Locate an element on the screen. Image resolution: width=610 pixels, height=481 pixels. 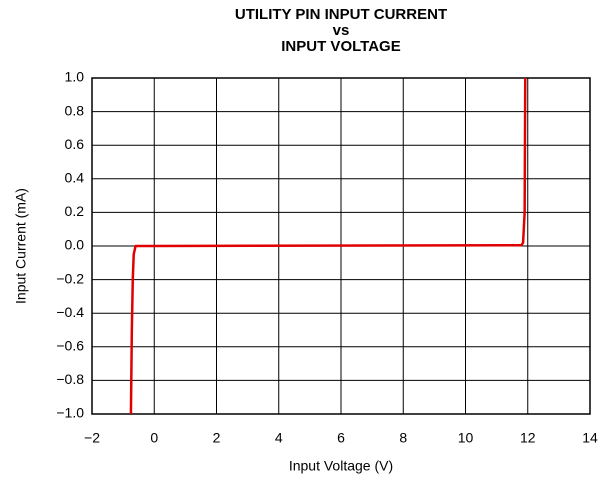
y-tick-label: 1.0 is located at coordinates (75, 77).